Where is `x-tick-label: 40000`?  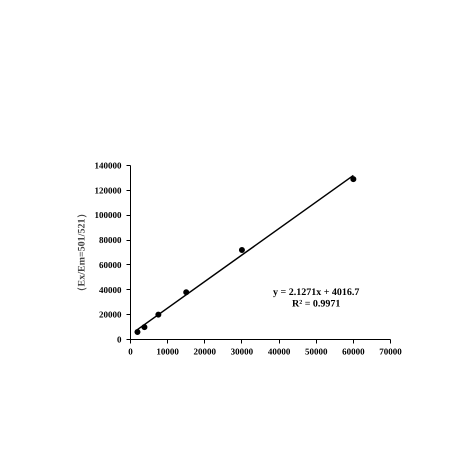 x-tick-label: 40000 is located at coordinates (279, 351).